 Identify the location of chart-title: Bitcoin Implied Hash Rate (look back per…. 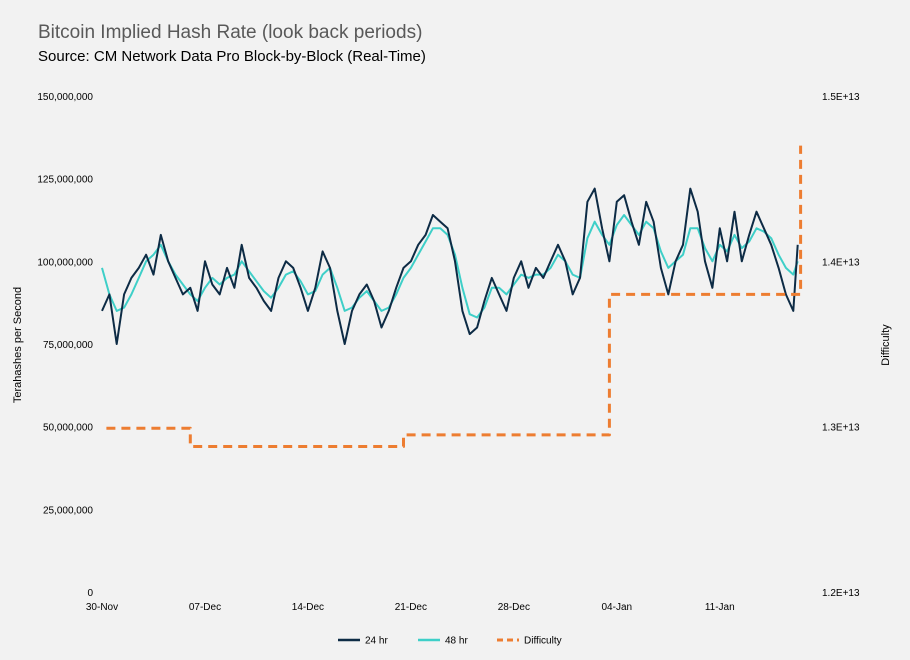
(230, 32).